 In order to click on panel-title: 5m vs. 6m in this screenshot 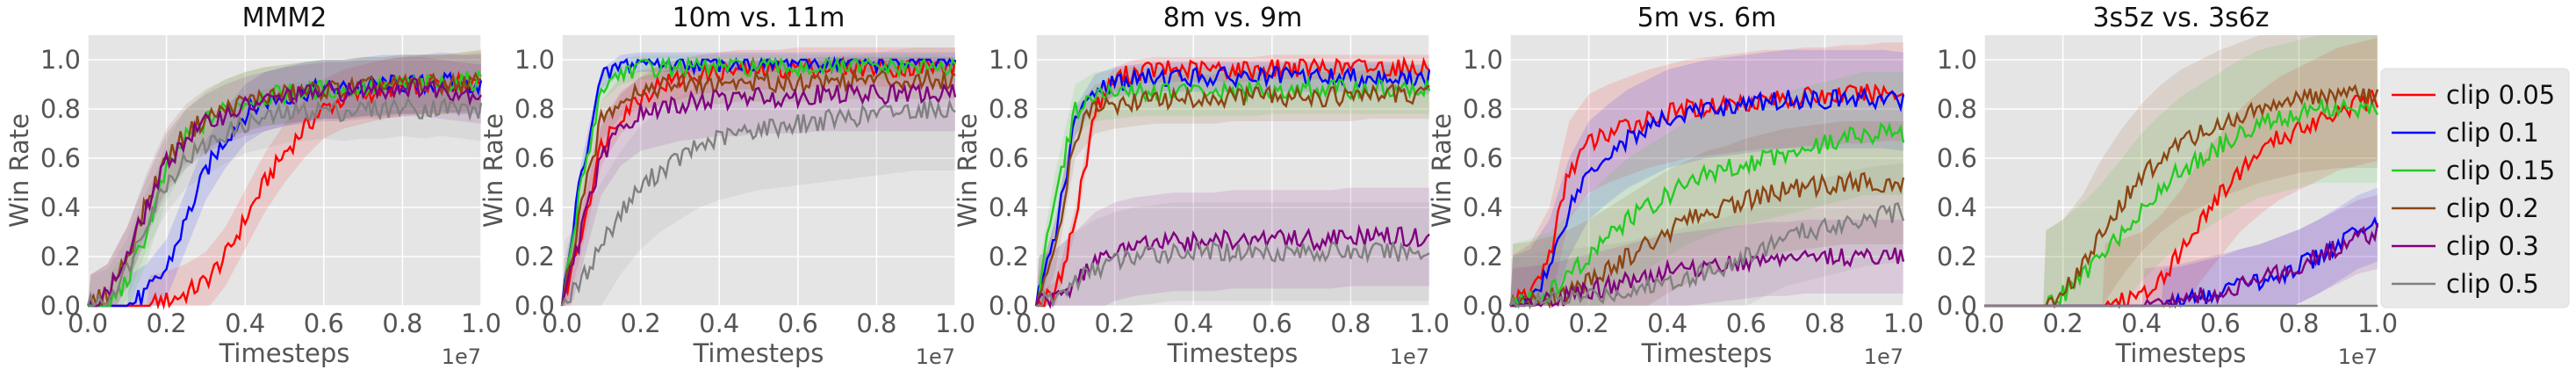, I will do `click(1707, 18)`.